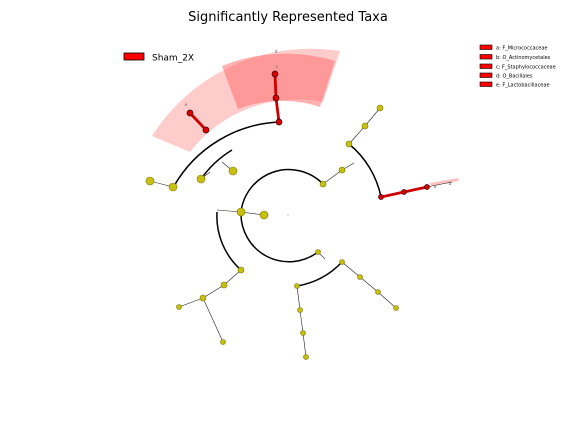  What do you see at coordinates (526, 68) in the screenshot?
I see `legend-taxa-label-c: c: F_Staphylococcaceae` at bounding box center [526, 68].